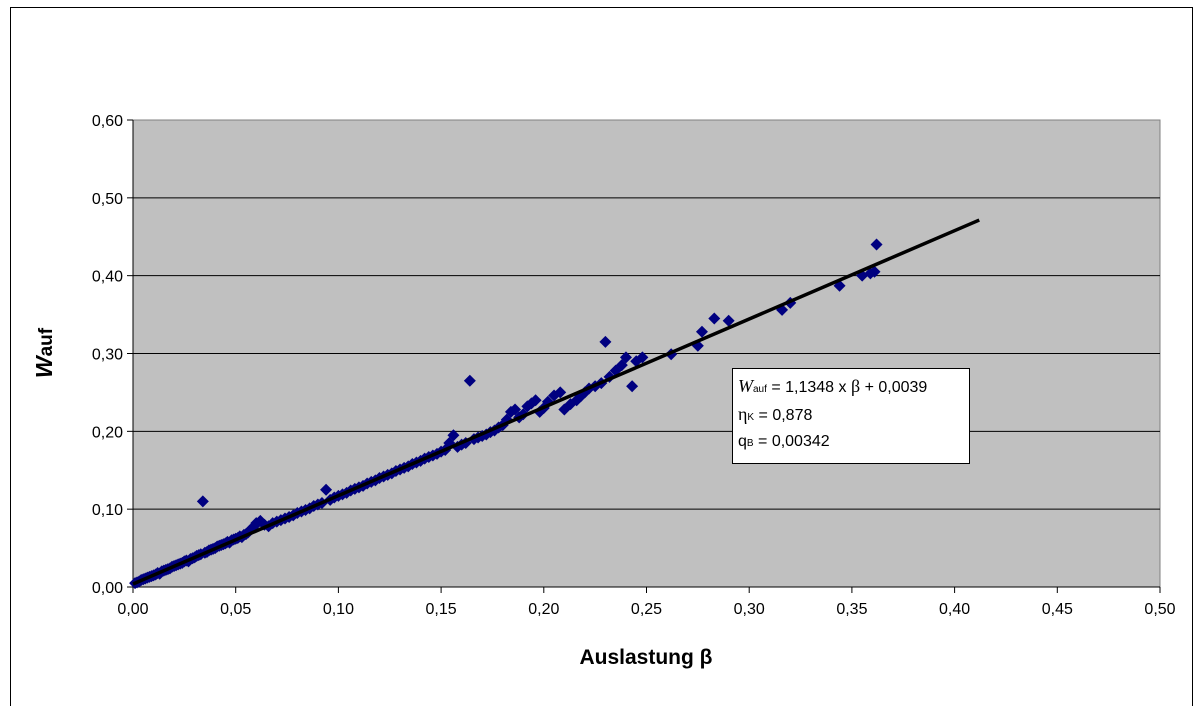 The height and width of the screenshot is (706, 1200). What do you see at coordinates (894, 387) in the screenshot?
I see `equation-tail: + 0,0039` at bounding box center [894, 387].